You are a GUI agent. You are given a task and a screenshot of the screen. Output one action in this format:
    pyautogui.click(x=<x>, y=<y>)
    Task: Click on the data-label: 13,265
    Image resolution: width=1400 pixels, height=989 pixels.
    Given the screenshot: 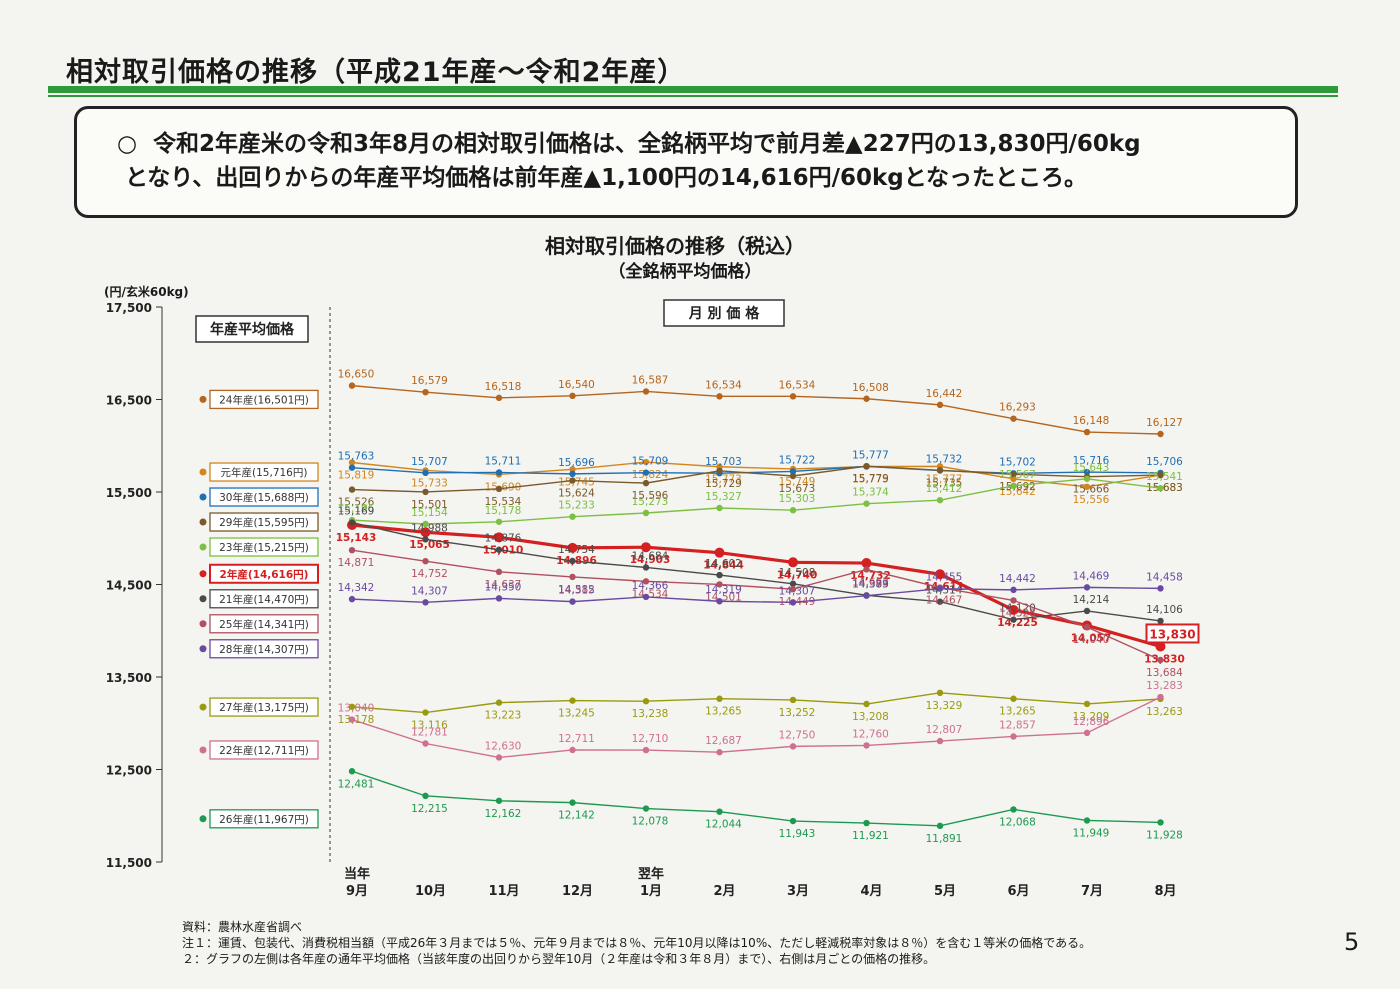 What is the action you would take?
    pyautogui.click(x=1017, y=712)
    